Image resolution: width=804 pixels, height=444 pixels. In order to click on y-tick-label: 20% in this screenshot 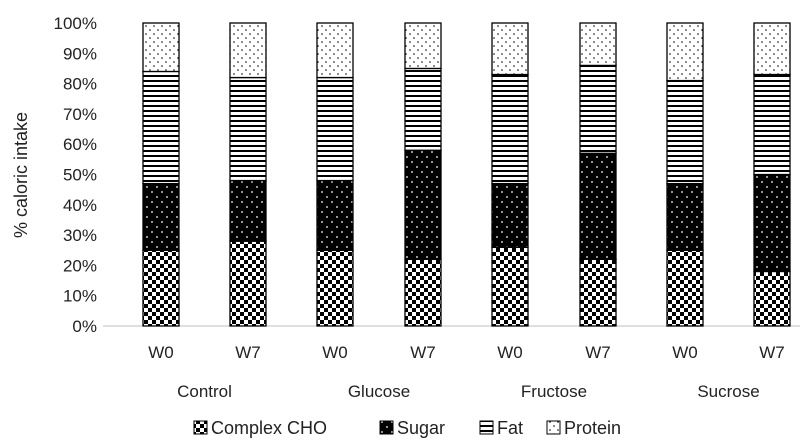, I will do `click(80, 265)`.